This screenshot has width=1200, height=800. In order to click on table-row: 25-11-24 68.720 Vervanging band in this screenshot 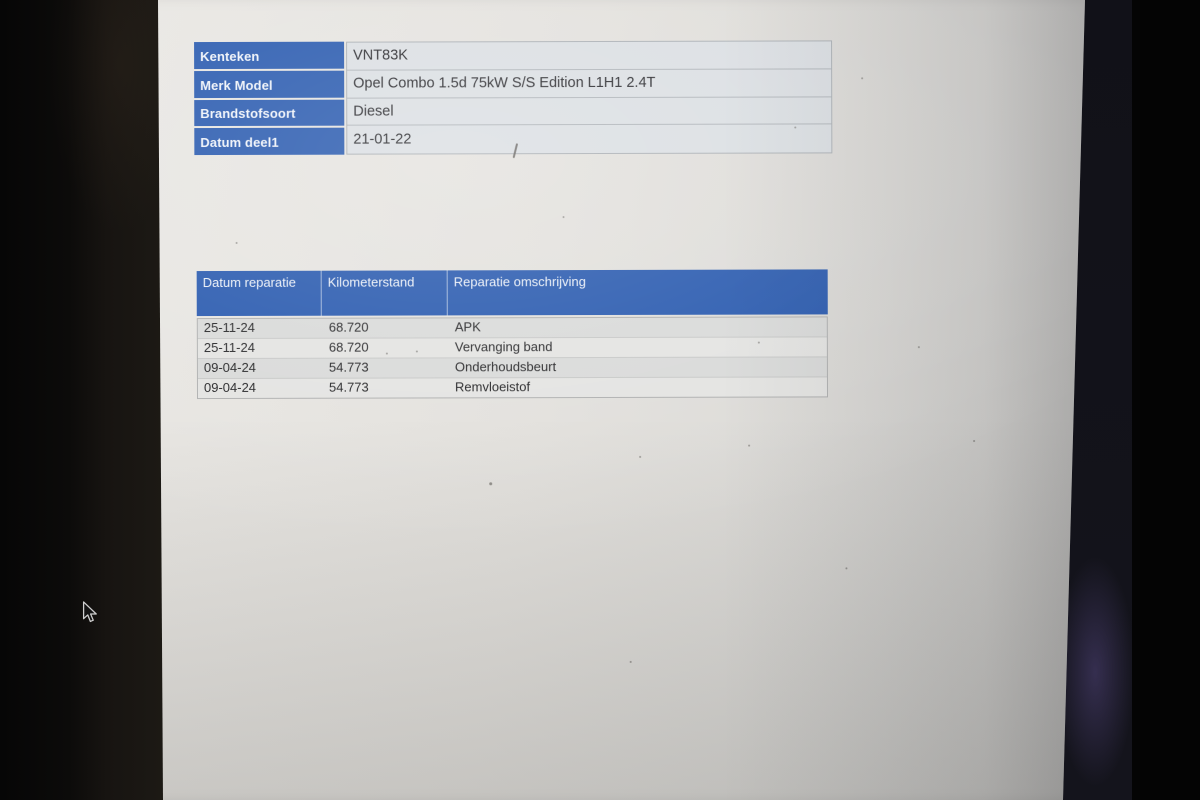, I will do `click(512, 348)`.